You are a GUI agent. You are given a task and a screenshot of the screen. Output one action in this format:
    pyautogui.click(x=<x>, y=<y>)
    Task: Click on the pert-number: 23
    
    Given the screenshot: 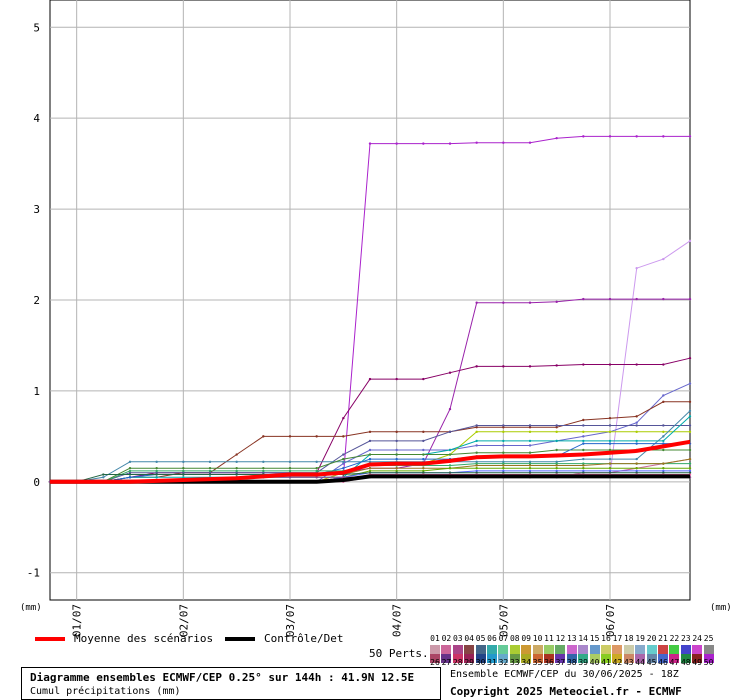 What is the action you would take?
    pyautogui.click(x=685, y=638)
    